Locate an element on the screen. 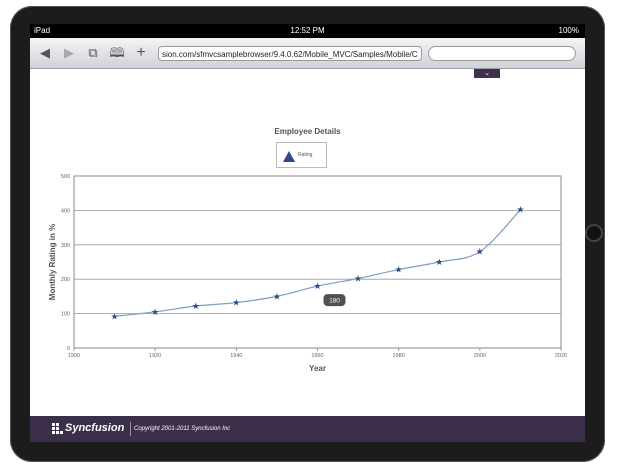  back-arrow-icon: ◀ is located at coordinates (45, 52).